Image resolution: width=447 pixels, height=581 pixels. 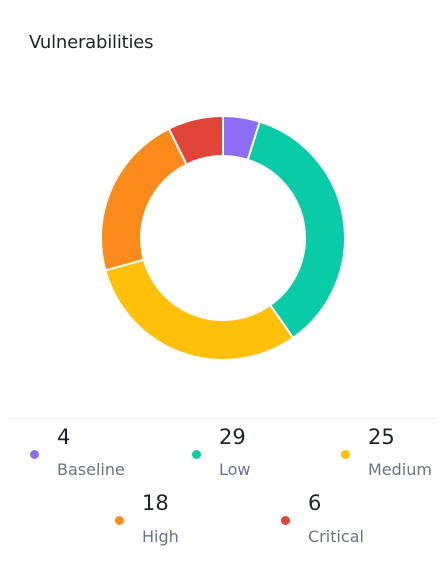 What do you see at coordinates (160, 536) in the screenshot?
I see `legend-label-high: High` at bounding box center [160, 536].